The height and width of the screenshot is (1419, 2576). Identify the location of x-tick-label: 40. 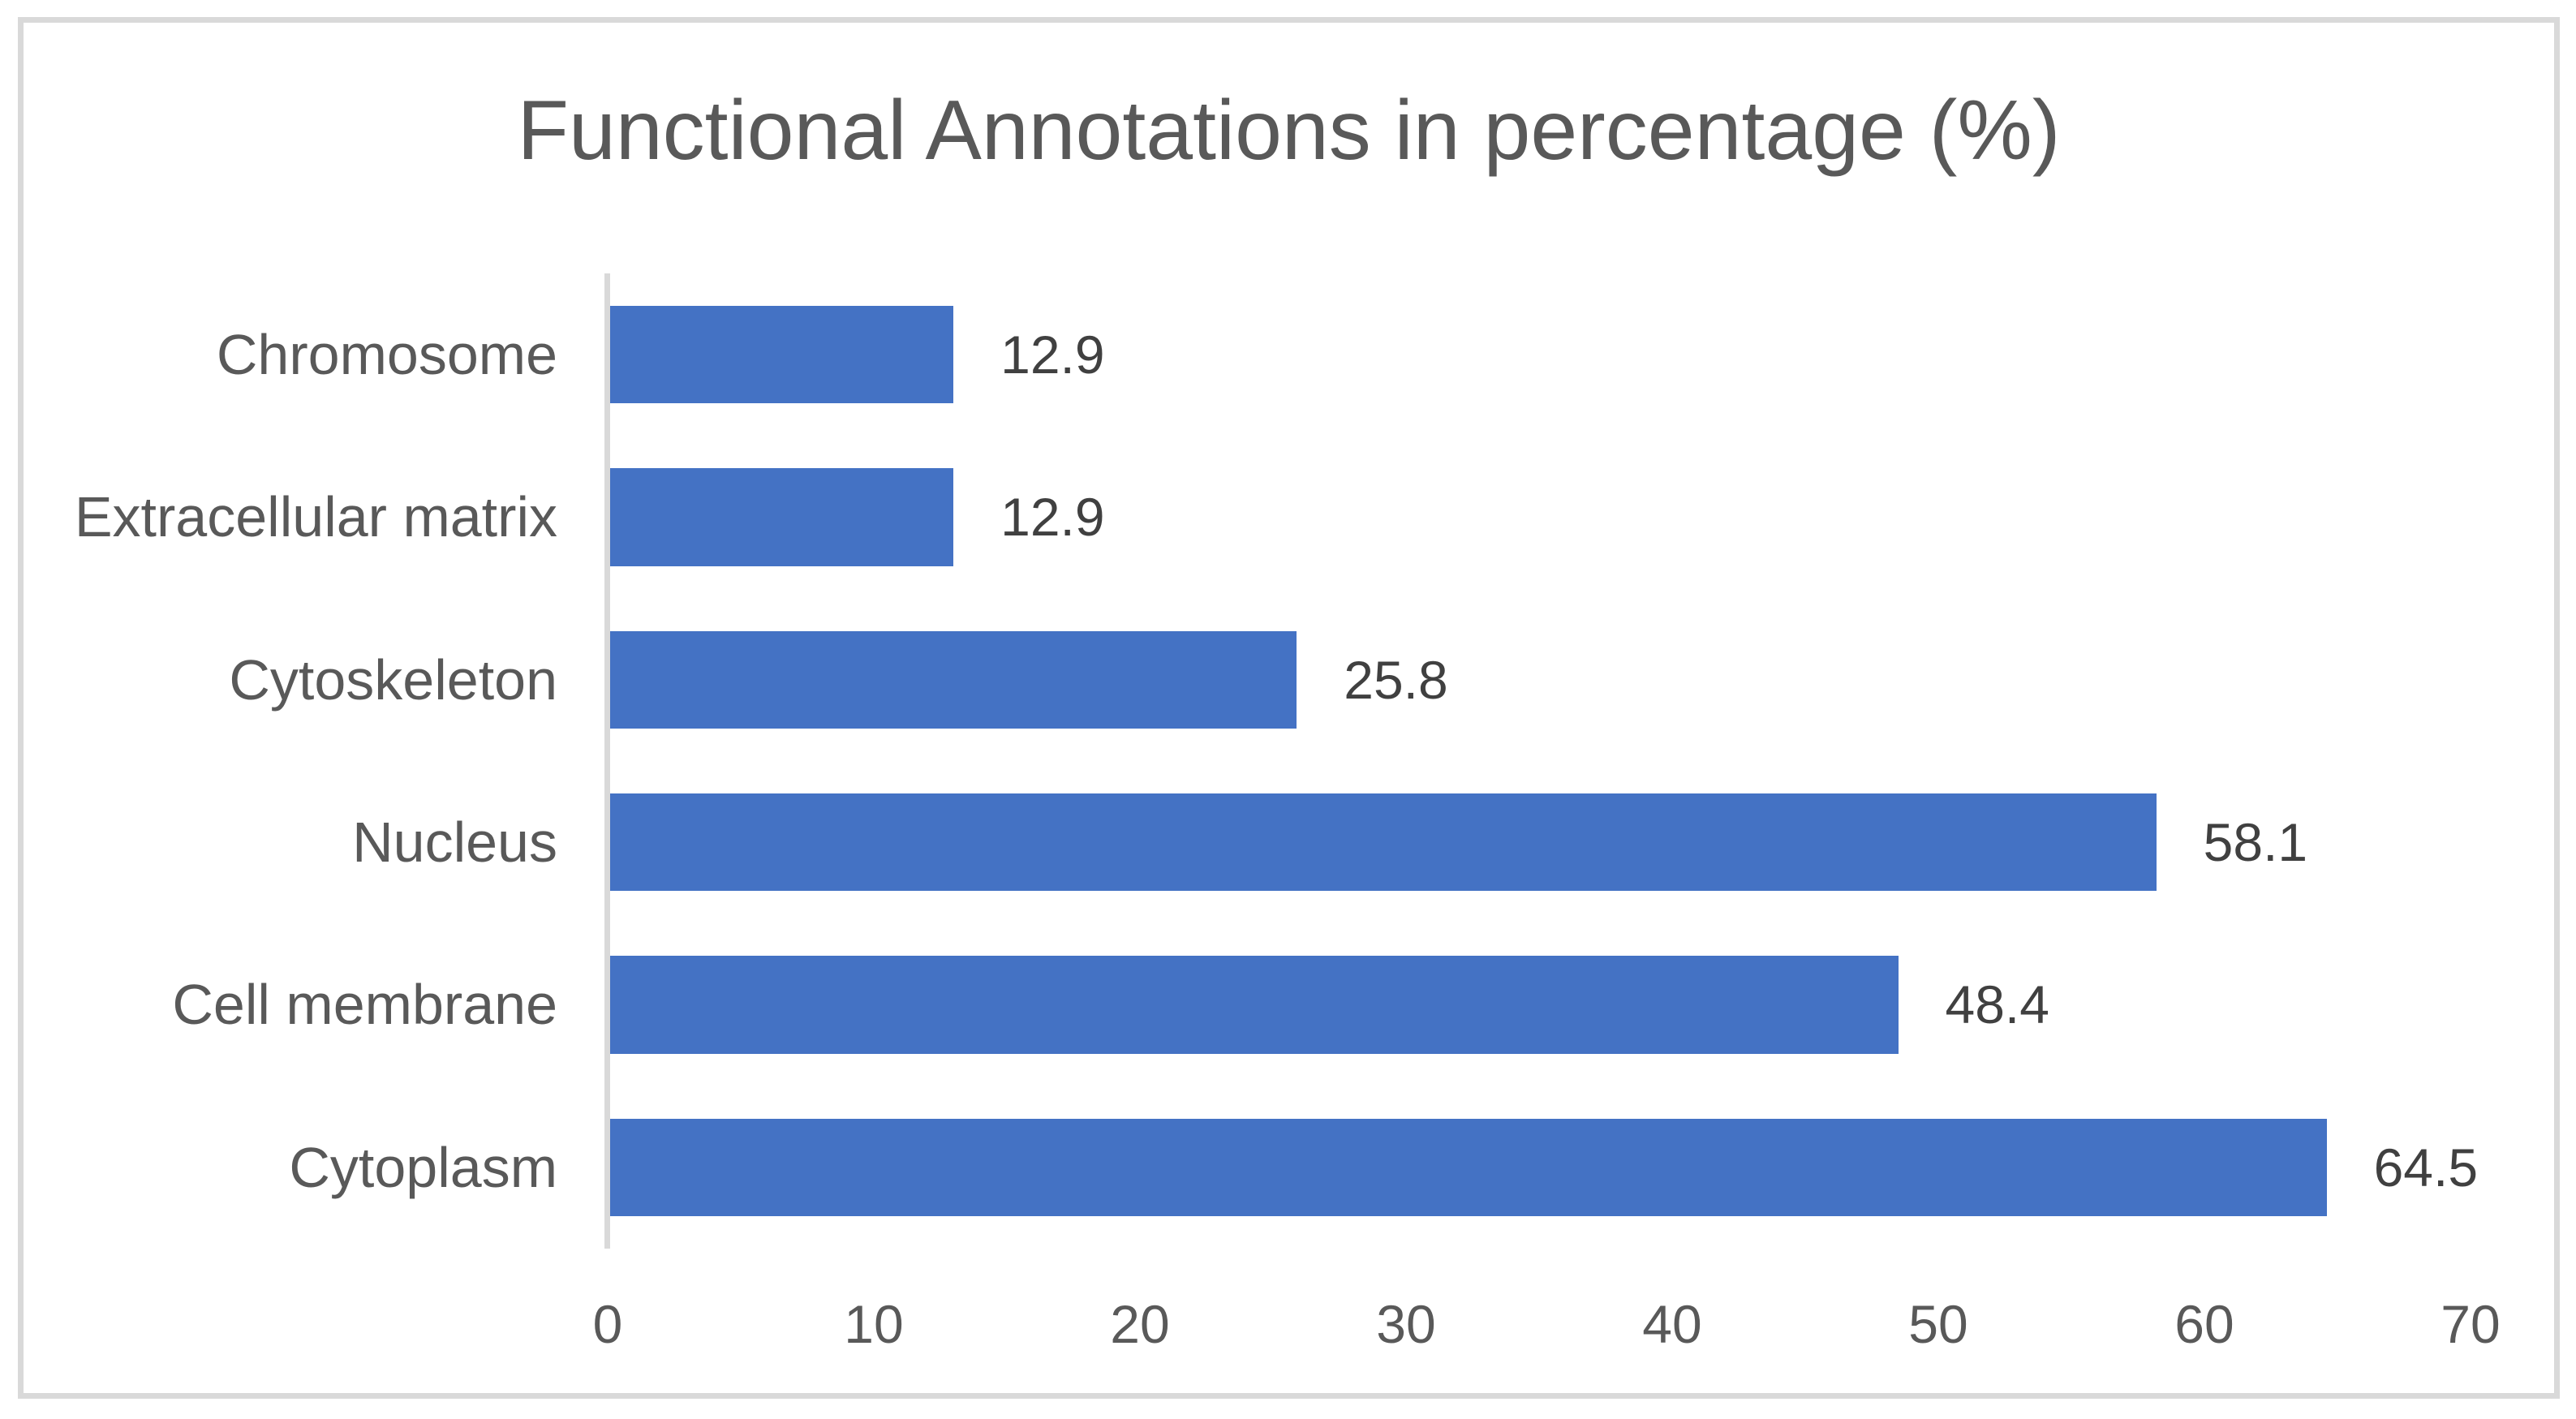
(1672, 1324).